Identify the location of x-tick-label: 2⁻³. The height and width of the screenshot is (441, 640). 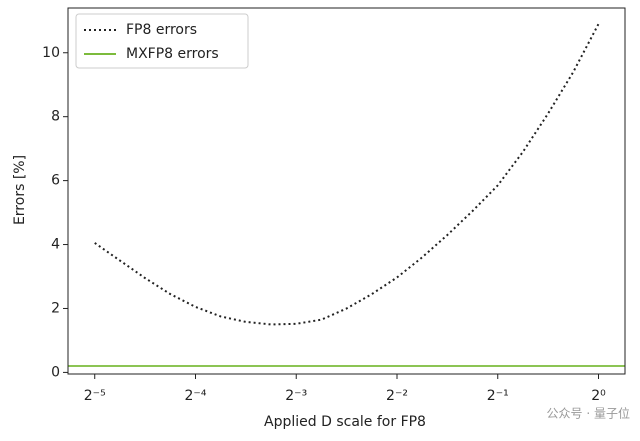
(296, 396).